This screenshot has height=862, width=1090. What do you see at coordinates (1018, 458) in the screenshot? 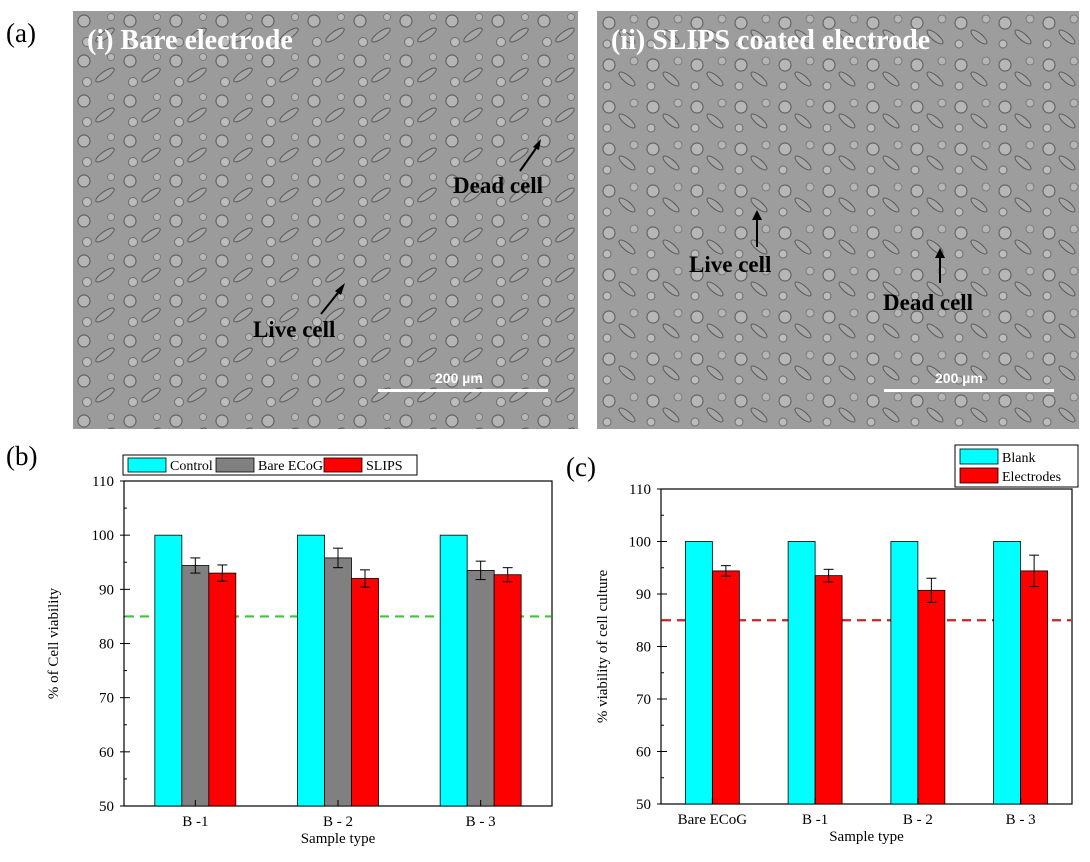
I see `legend-label: Blank` at bounding box center [1018, 458].